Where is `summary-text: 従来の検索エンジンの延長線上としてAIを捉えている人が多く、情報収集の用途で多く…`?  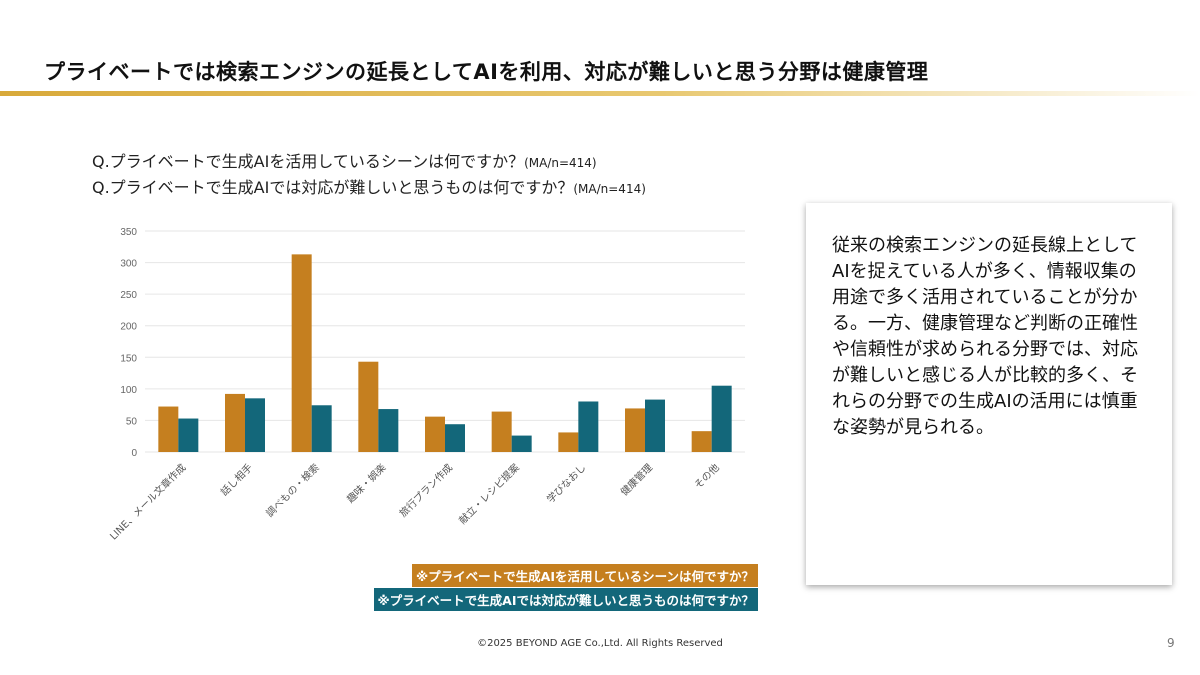
summary-text: 従来の検索エンジンの延長線上としてAIを捉えている人が多く、情報収集の用途で多く… is located at coordinates (985, 336).